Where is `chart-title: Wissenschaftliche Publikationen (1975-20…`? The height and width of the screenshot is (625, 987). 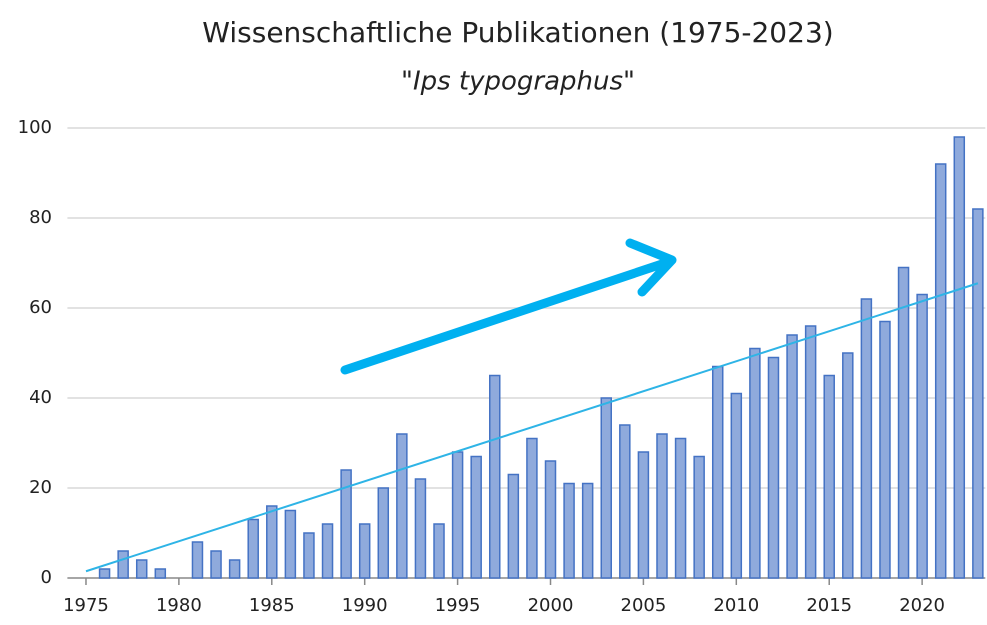
chart-title: Wissenschaftliche Publikationen (1975-20… is located at coordinates (517, 32).